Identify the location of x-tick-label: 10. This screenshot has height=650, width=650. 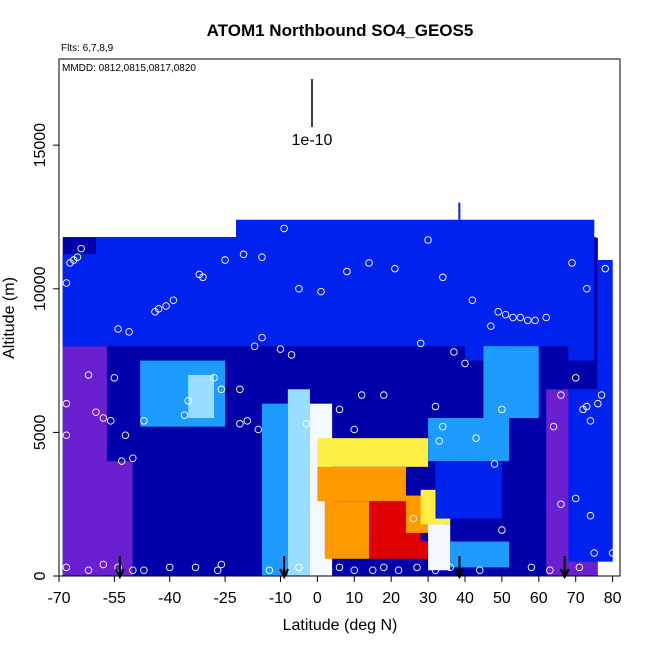
(354, 598).